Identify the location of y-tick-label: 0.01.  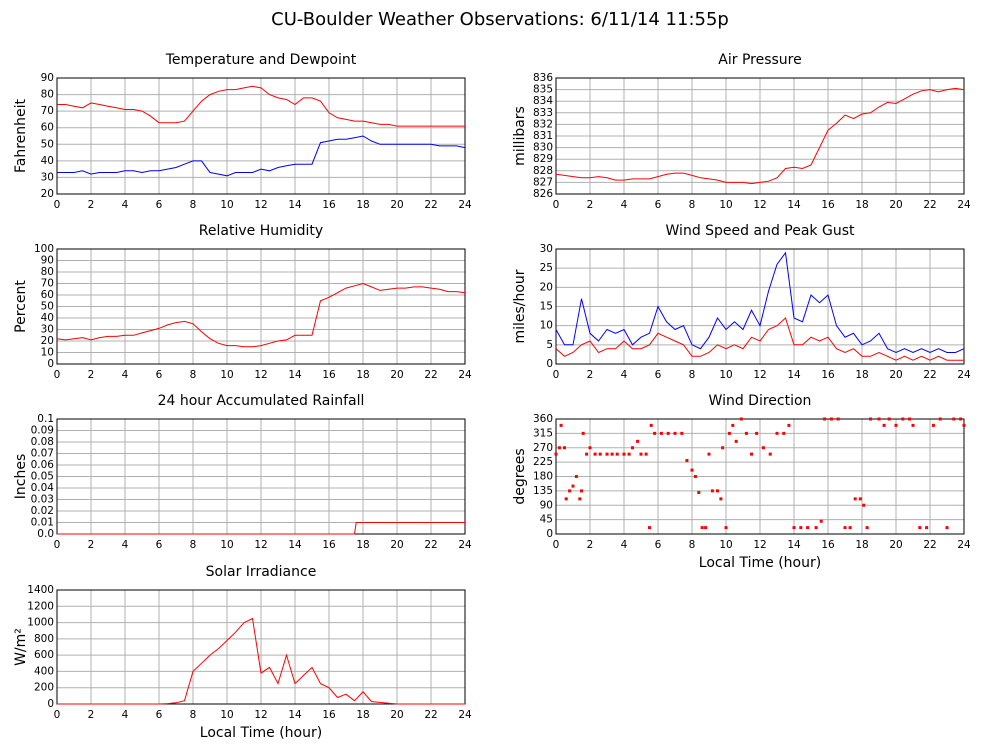
(42, 523).